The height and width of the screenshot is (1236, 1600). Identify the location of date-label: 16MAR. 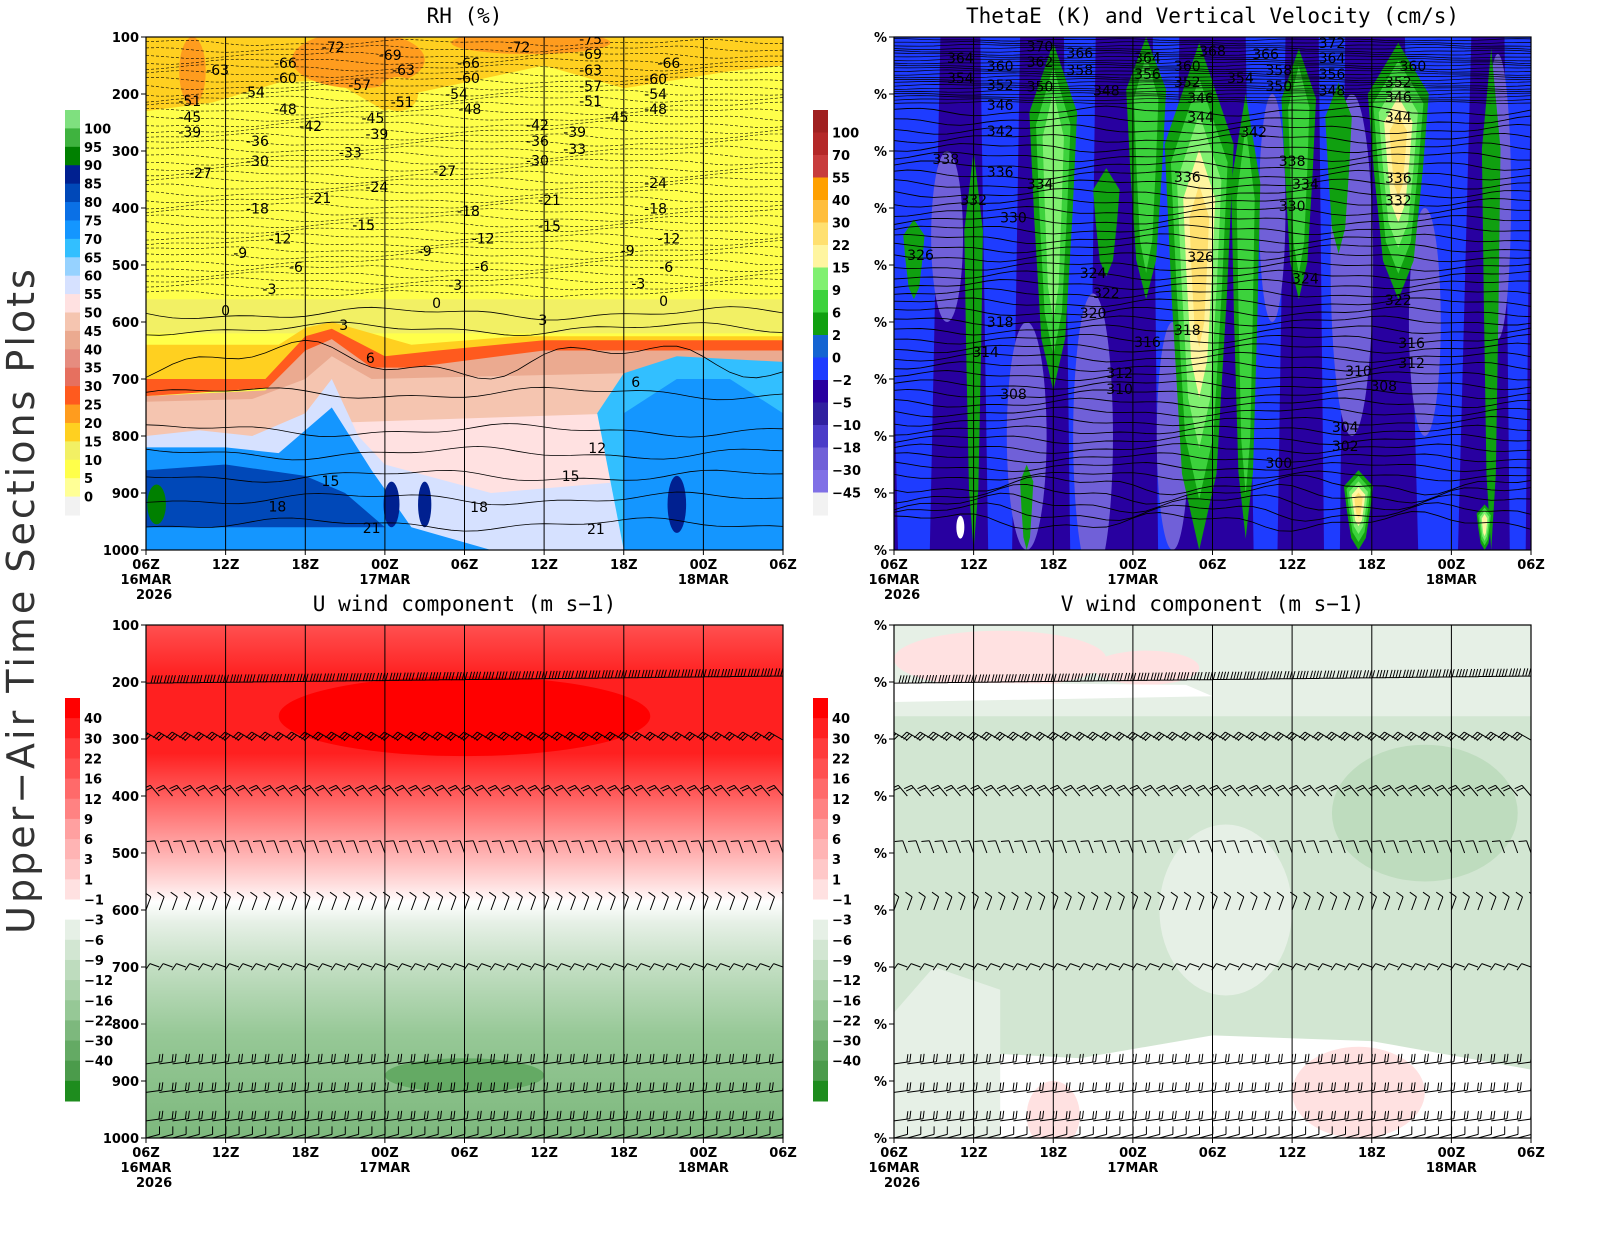
(893, 1168).